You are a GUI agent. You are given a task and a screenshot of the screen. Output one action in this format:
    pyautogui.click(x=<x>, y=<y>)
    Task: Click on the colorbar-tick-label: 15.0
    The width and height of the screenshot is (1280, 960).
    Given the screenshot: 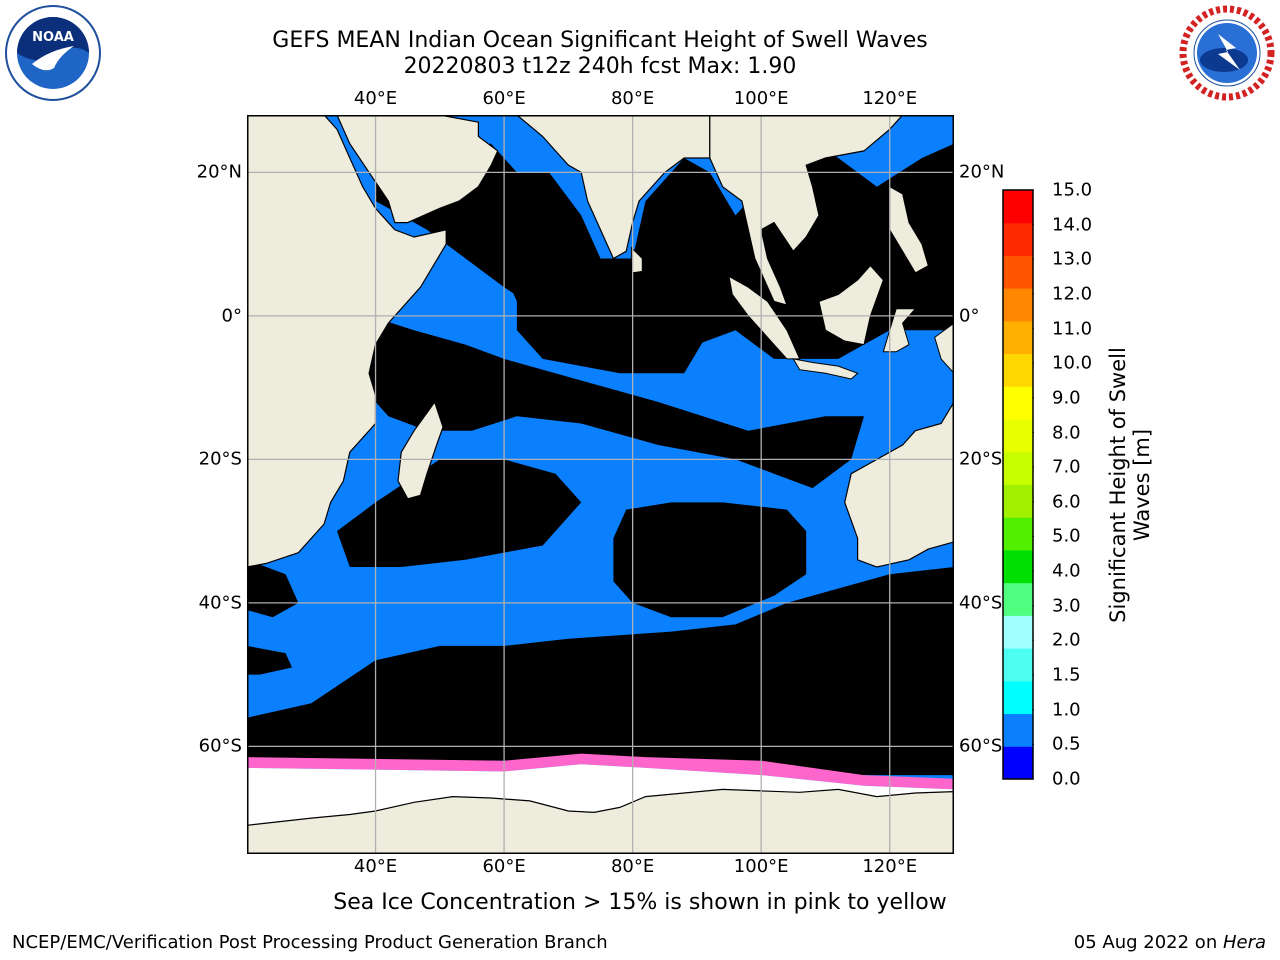 What is the action you would take?
    pyautogui.click(x=1072, y=190)
    